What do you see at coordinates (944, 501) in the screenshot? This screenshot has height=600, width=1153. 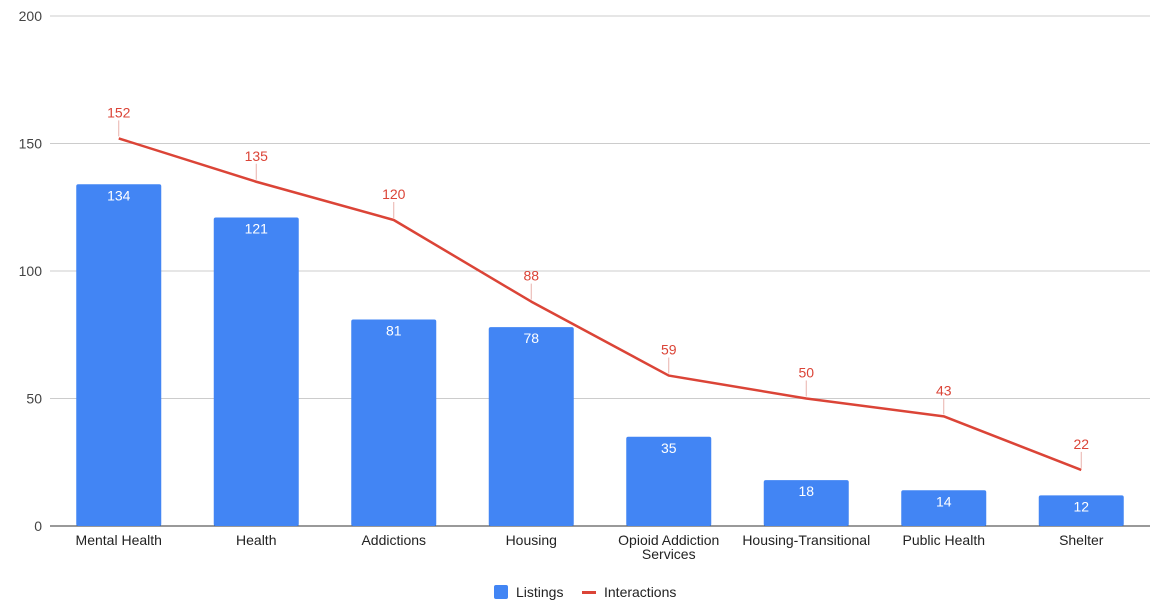 I see `bar-value-label: 14` at bounding box center [944, 501].